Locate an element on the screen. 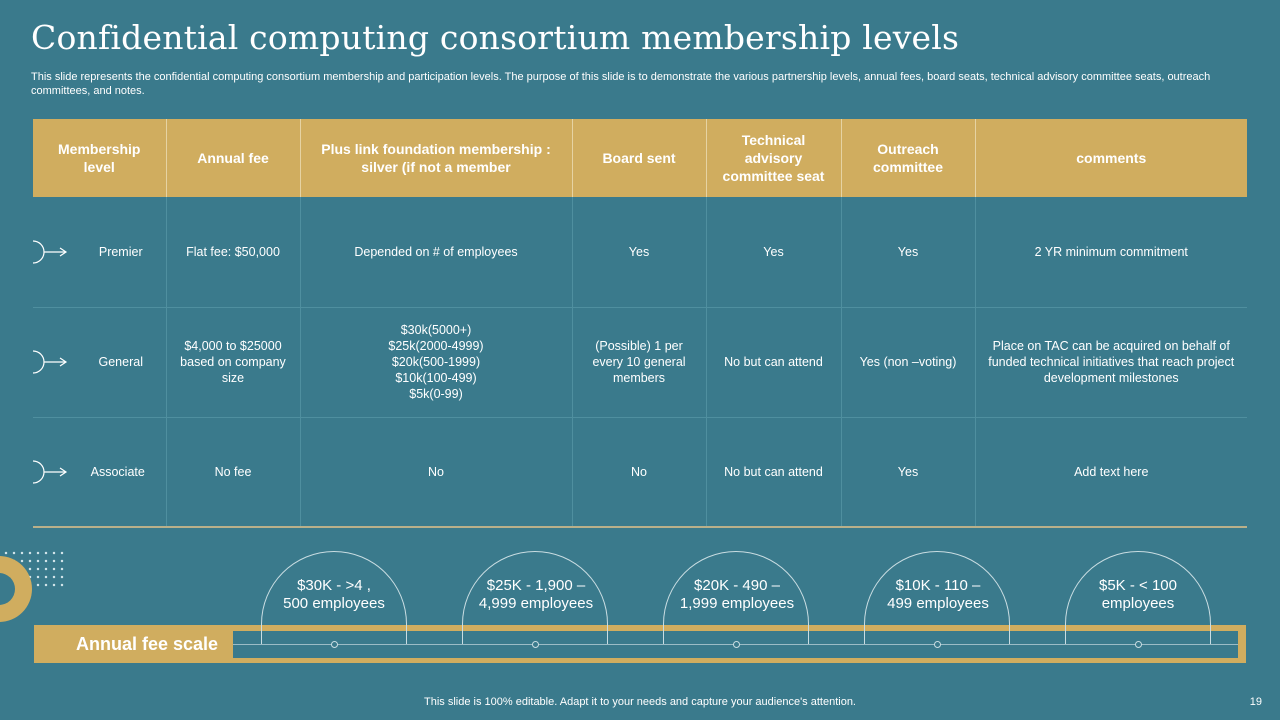  fee-tier-line1: $10K - 110 – is located at coordinates (938, 585).